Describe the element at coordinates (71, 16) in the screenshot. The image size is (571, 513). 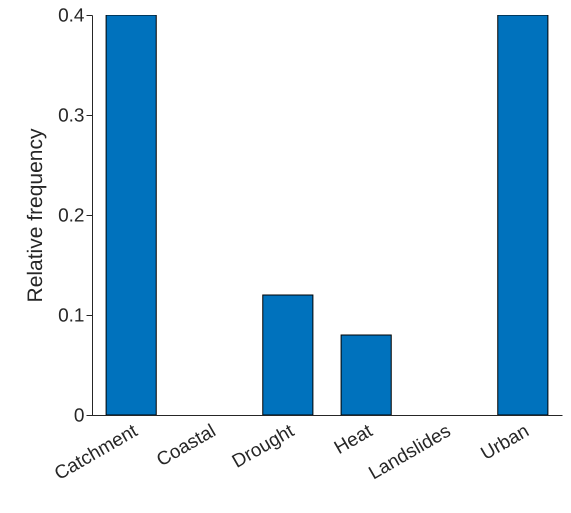
I see `y-tick-label: 0.4` at that location.